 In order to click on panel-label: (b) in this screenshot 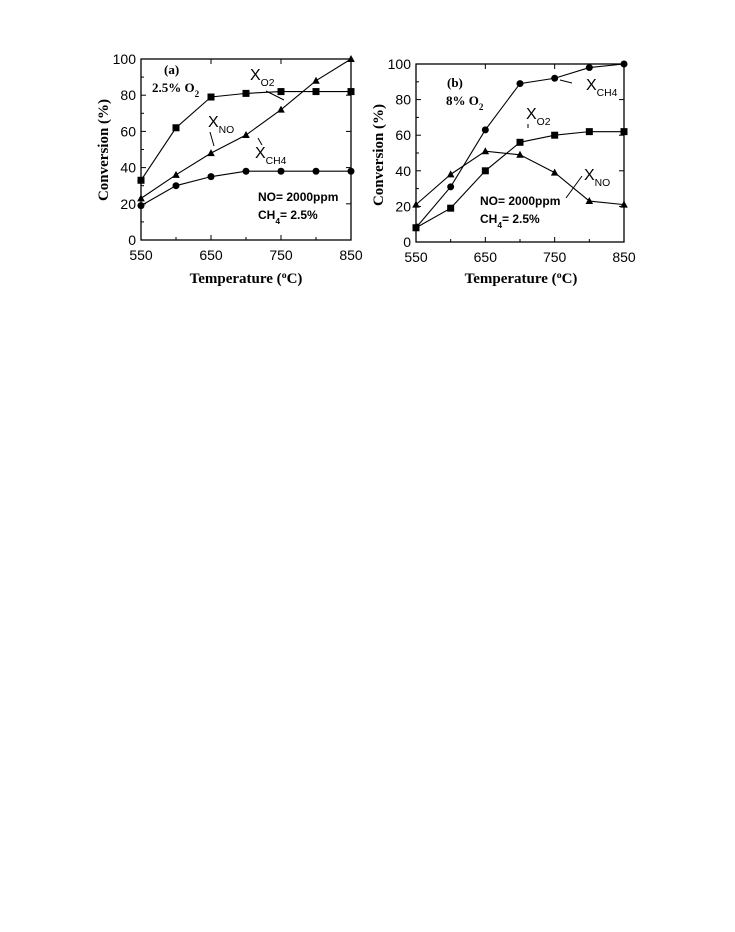, I will do `click(455, 82)`.